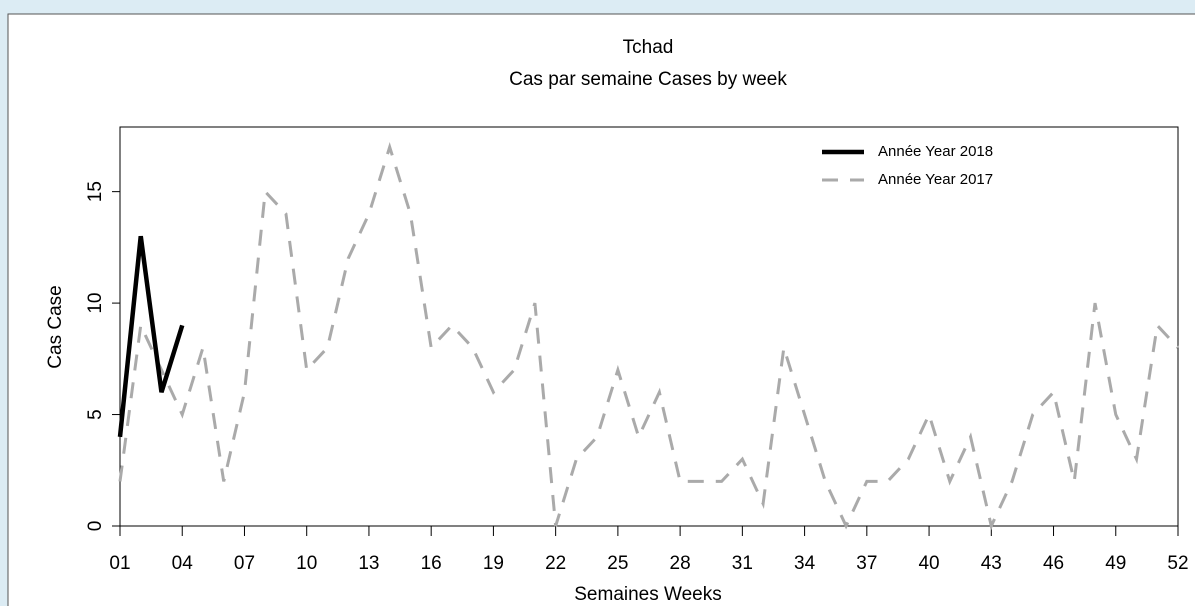 This screenshot has width=1195, height=606. What do you see at coordinates (119, 563) in the screenshot?
I see `x-tick-label: 01` at bounding box center [119, 563].